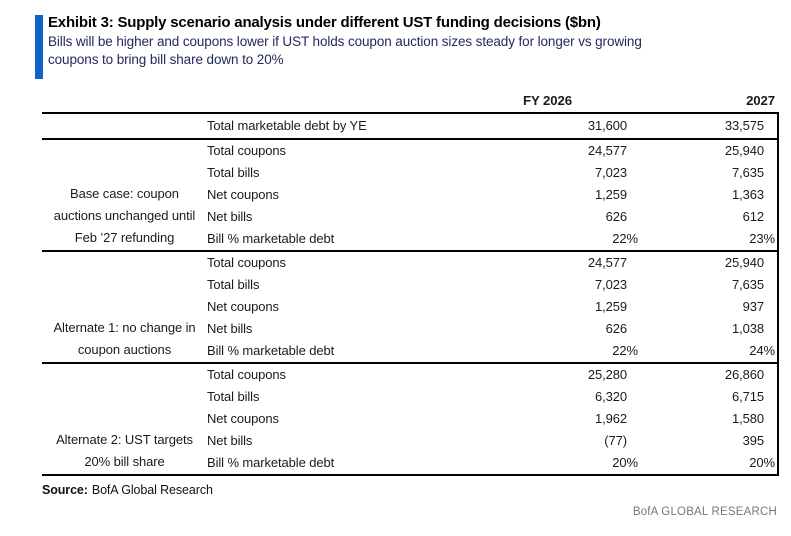  What do you see at coordinates (709, 374) in the screenshot?
I see `value-2027: 26,860` at bounding box center [709, 374].